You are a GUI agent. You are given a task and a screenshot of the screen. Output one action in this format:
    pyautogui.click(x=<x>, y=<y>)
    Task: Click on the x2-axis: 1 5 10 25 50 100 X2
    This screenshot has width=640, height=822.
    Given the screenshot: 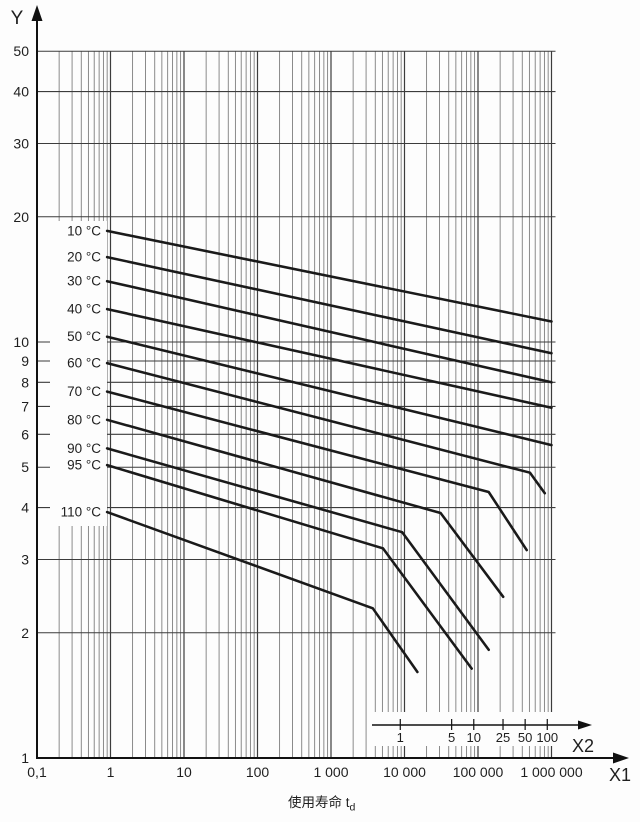 What is the action you would take?
    pyautogui.click(x=483, y=737)
    